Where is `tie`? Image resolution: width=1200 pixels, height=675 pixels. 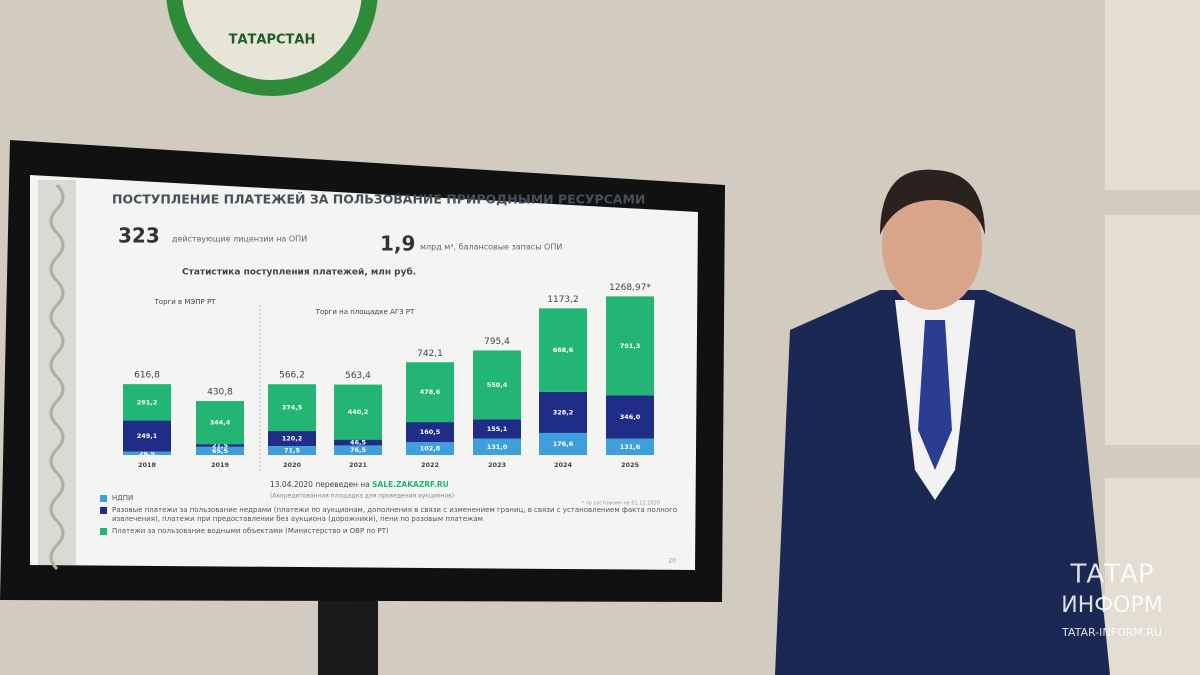
tie is located at coordinates (935, 395).